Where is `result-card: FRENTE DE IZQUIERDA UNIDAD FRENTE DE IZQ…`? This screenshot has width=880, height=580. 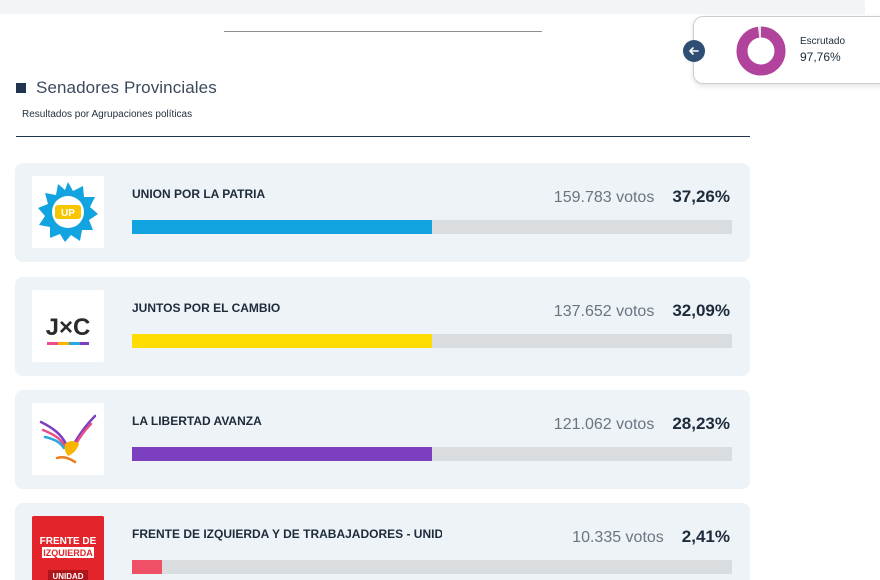
result-card: FRENTE DE IZQUIERDA UNIDAD FRENTE DE IZQ… is located at coordinates (382, 541).